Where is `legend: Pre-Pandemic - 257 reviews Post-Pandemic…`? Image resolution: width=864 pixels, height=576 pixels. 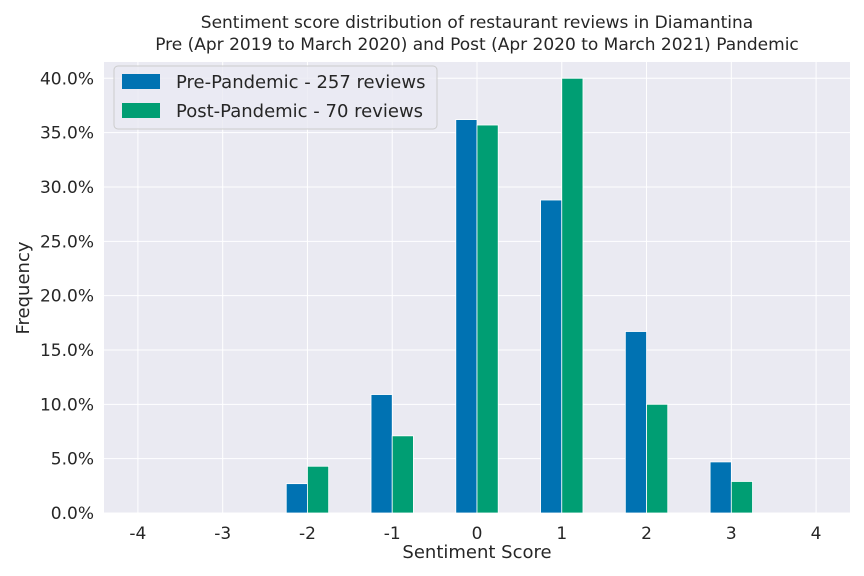 legend: Pre-Pandemic - 257 reviews Post-Pandemic… is located at coordinates (275, 97).